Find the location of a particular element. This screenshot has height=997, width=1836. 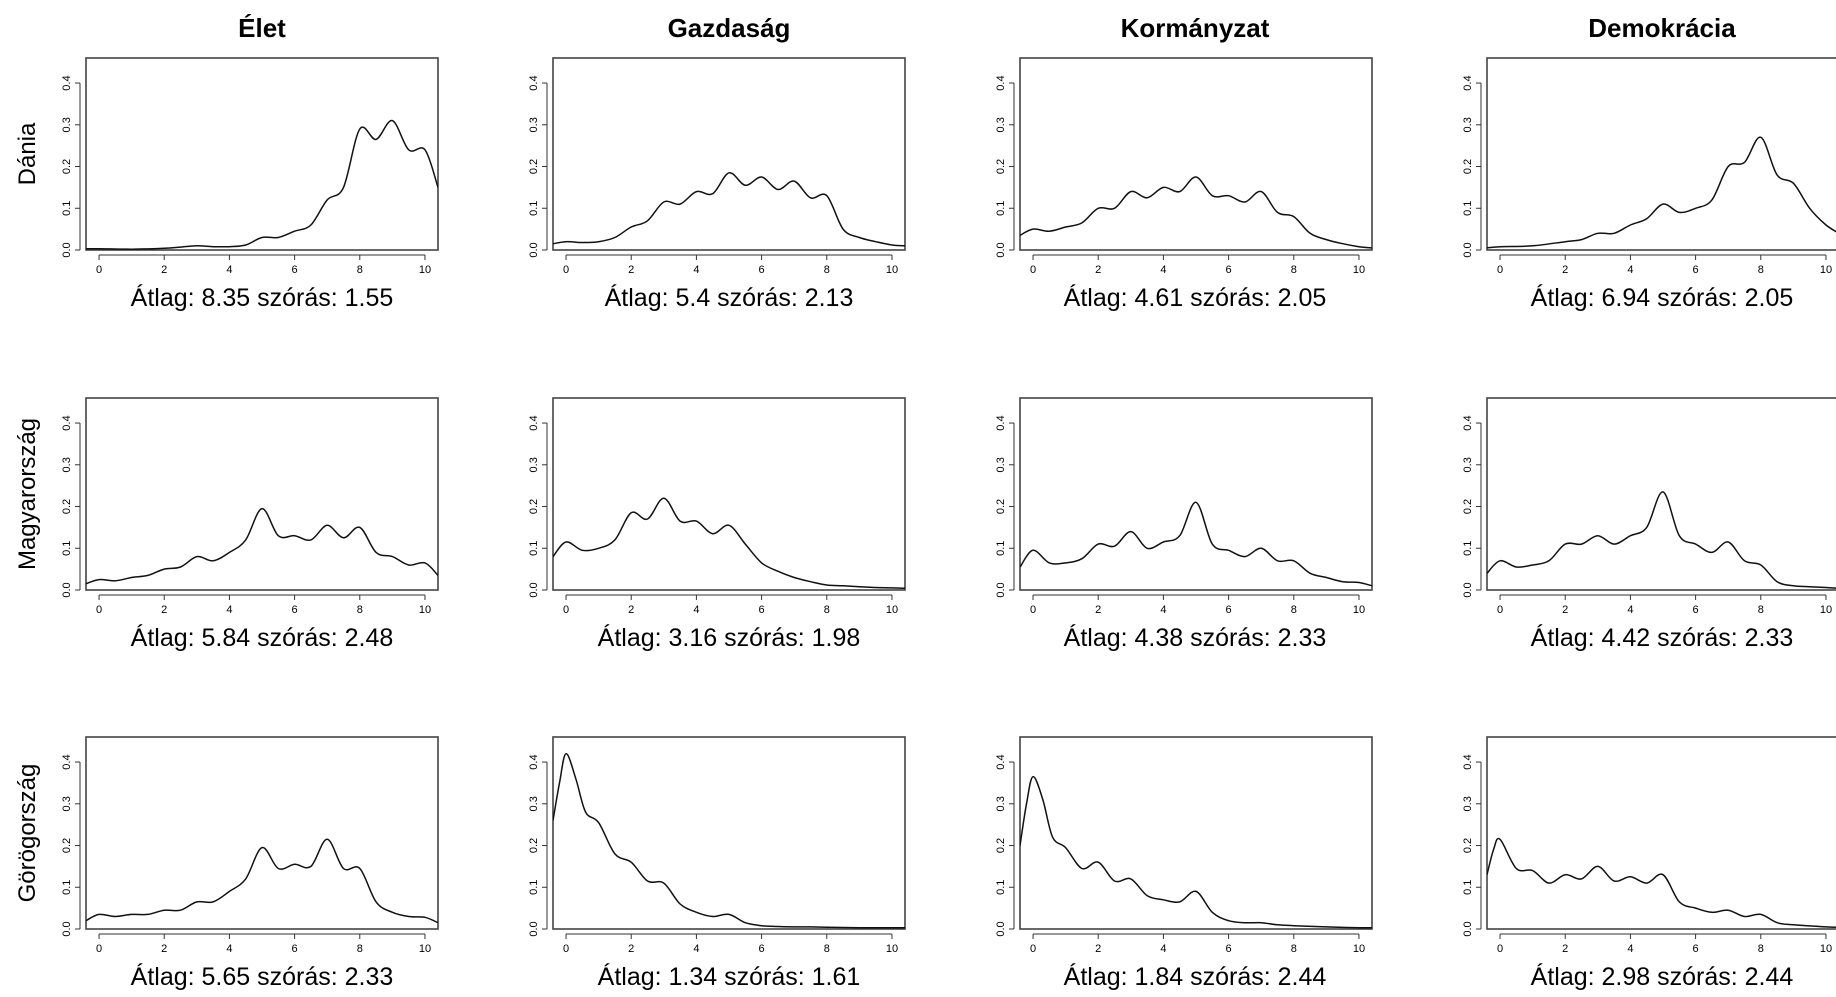

column-title: Kormányzat is located at coordinates (1195, 28).